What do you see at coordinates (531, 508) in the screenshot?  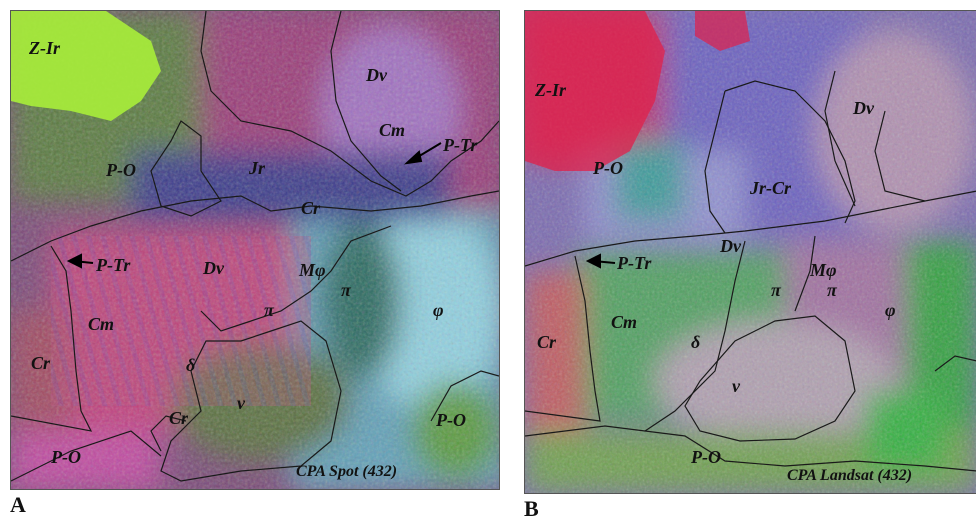 I see `panel-label-b: B` at bounding box center [531, 508].